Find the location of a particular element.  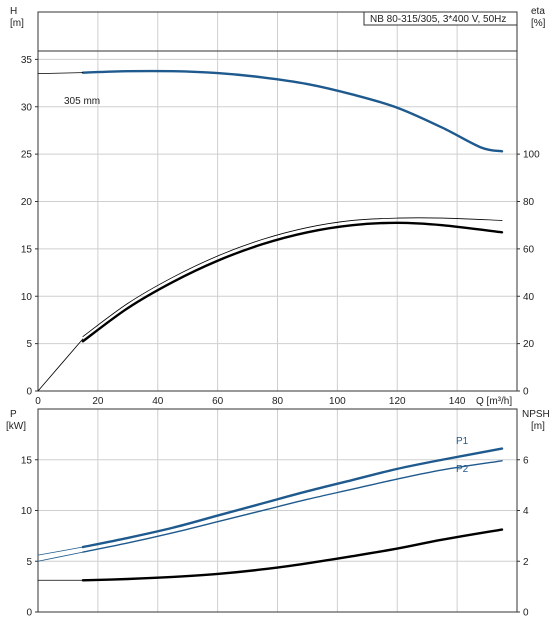

bottom-left-axis-unit: [kW] is located at coordinates (16, 426).